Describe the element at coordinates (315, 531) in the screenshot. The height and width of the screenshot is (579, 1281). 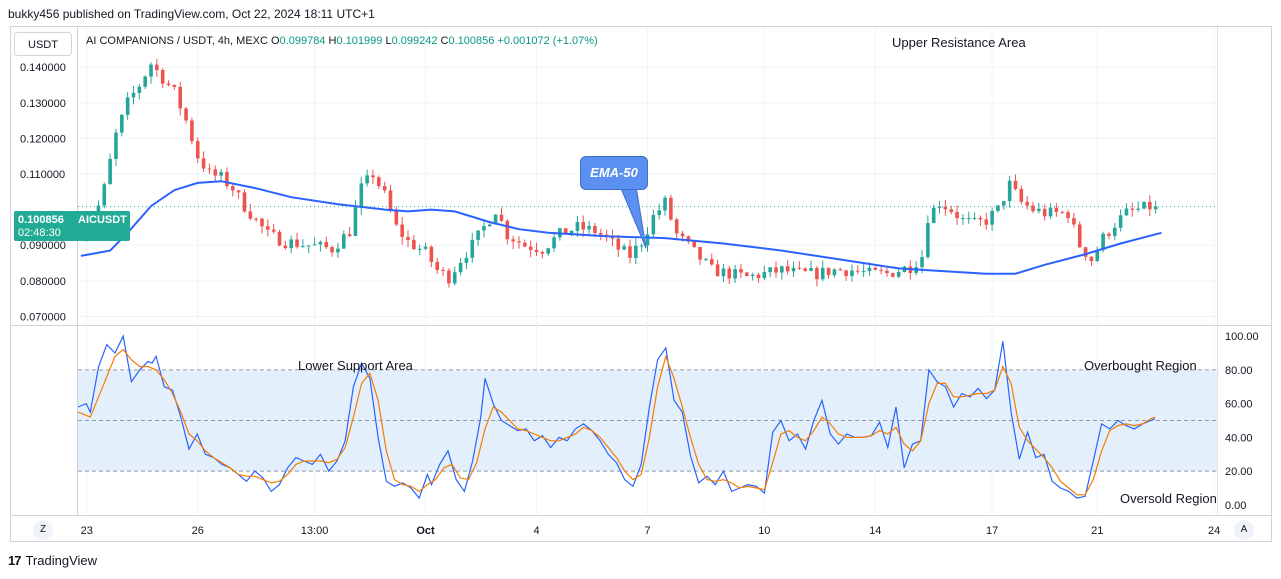
I see `time-tick-label: 13:00` at that location.